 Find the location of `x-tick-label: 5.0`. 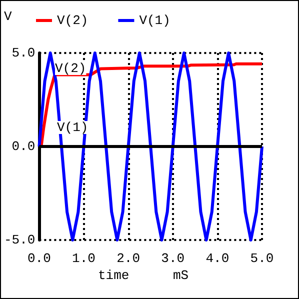

x-tick-label: 5.0 is located at coordinates (262, 258).